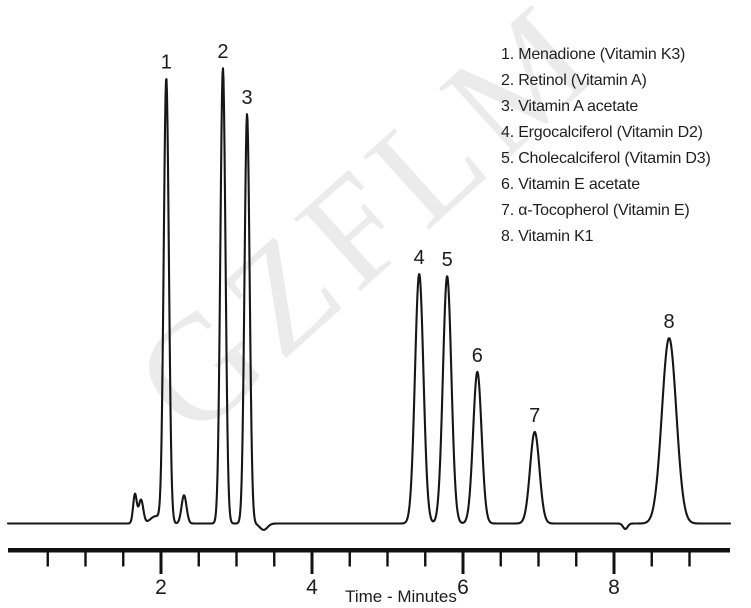 The width and height of the screenshot is (751, 608). I want to click on peak-label-6: 6, so click(477, 356).